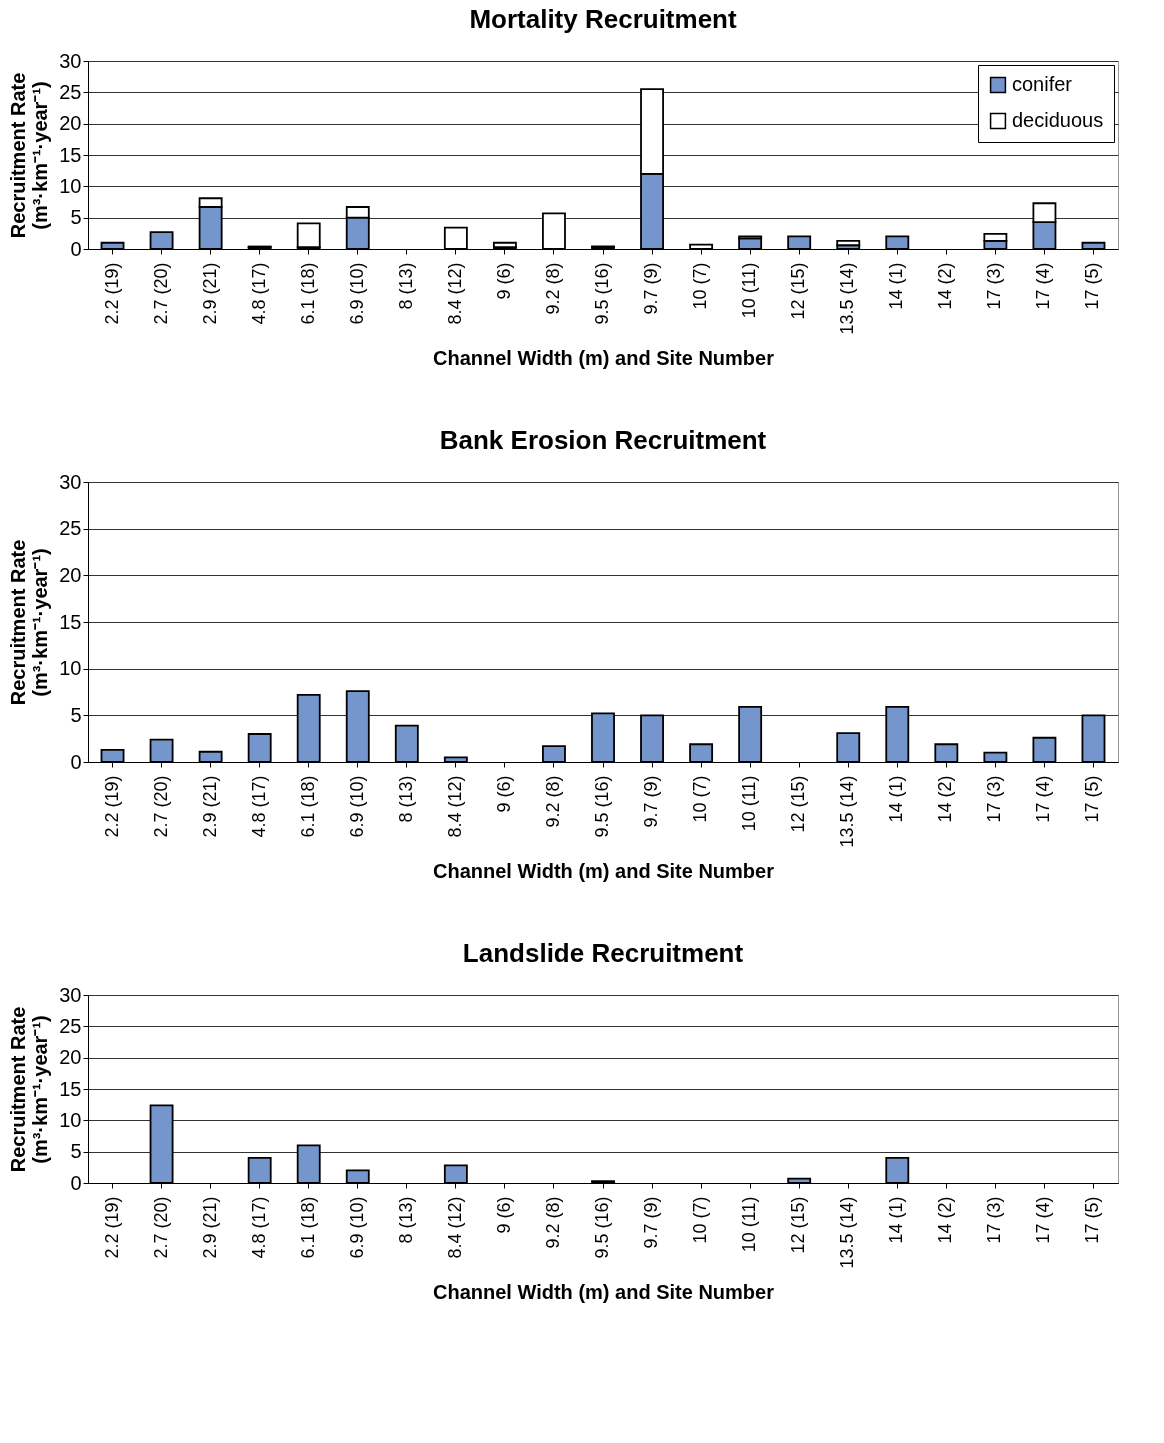 The height and width of the screenshot is (1443, 1164). What do you see at coordinates (603, 440) in the screenshot?
I see `chart-title: Bank Erosion Recruitment` at bounding box center [603, 440].